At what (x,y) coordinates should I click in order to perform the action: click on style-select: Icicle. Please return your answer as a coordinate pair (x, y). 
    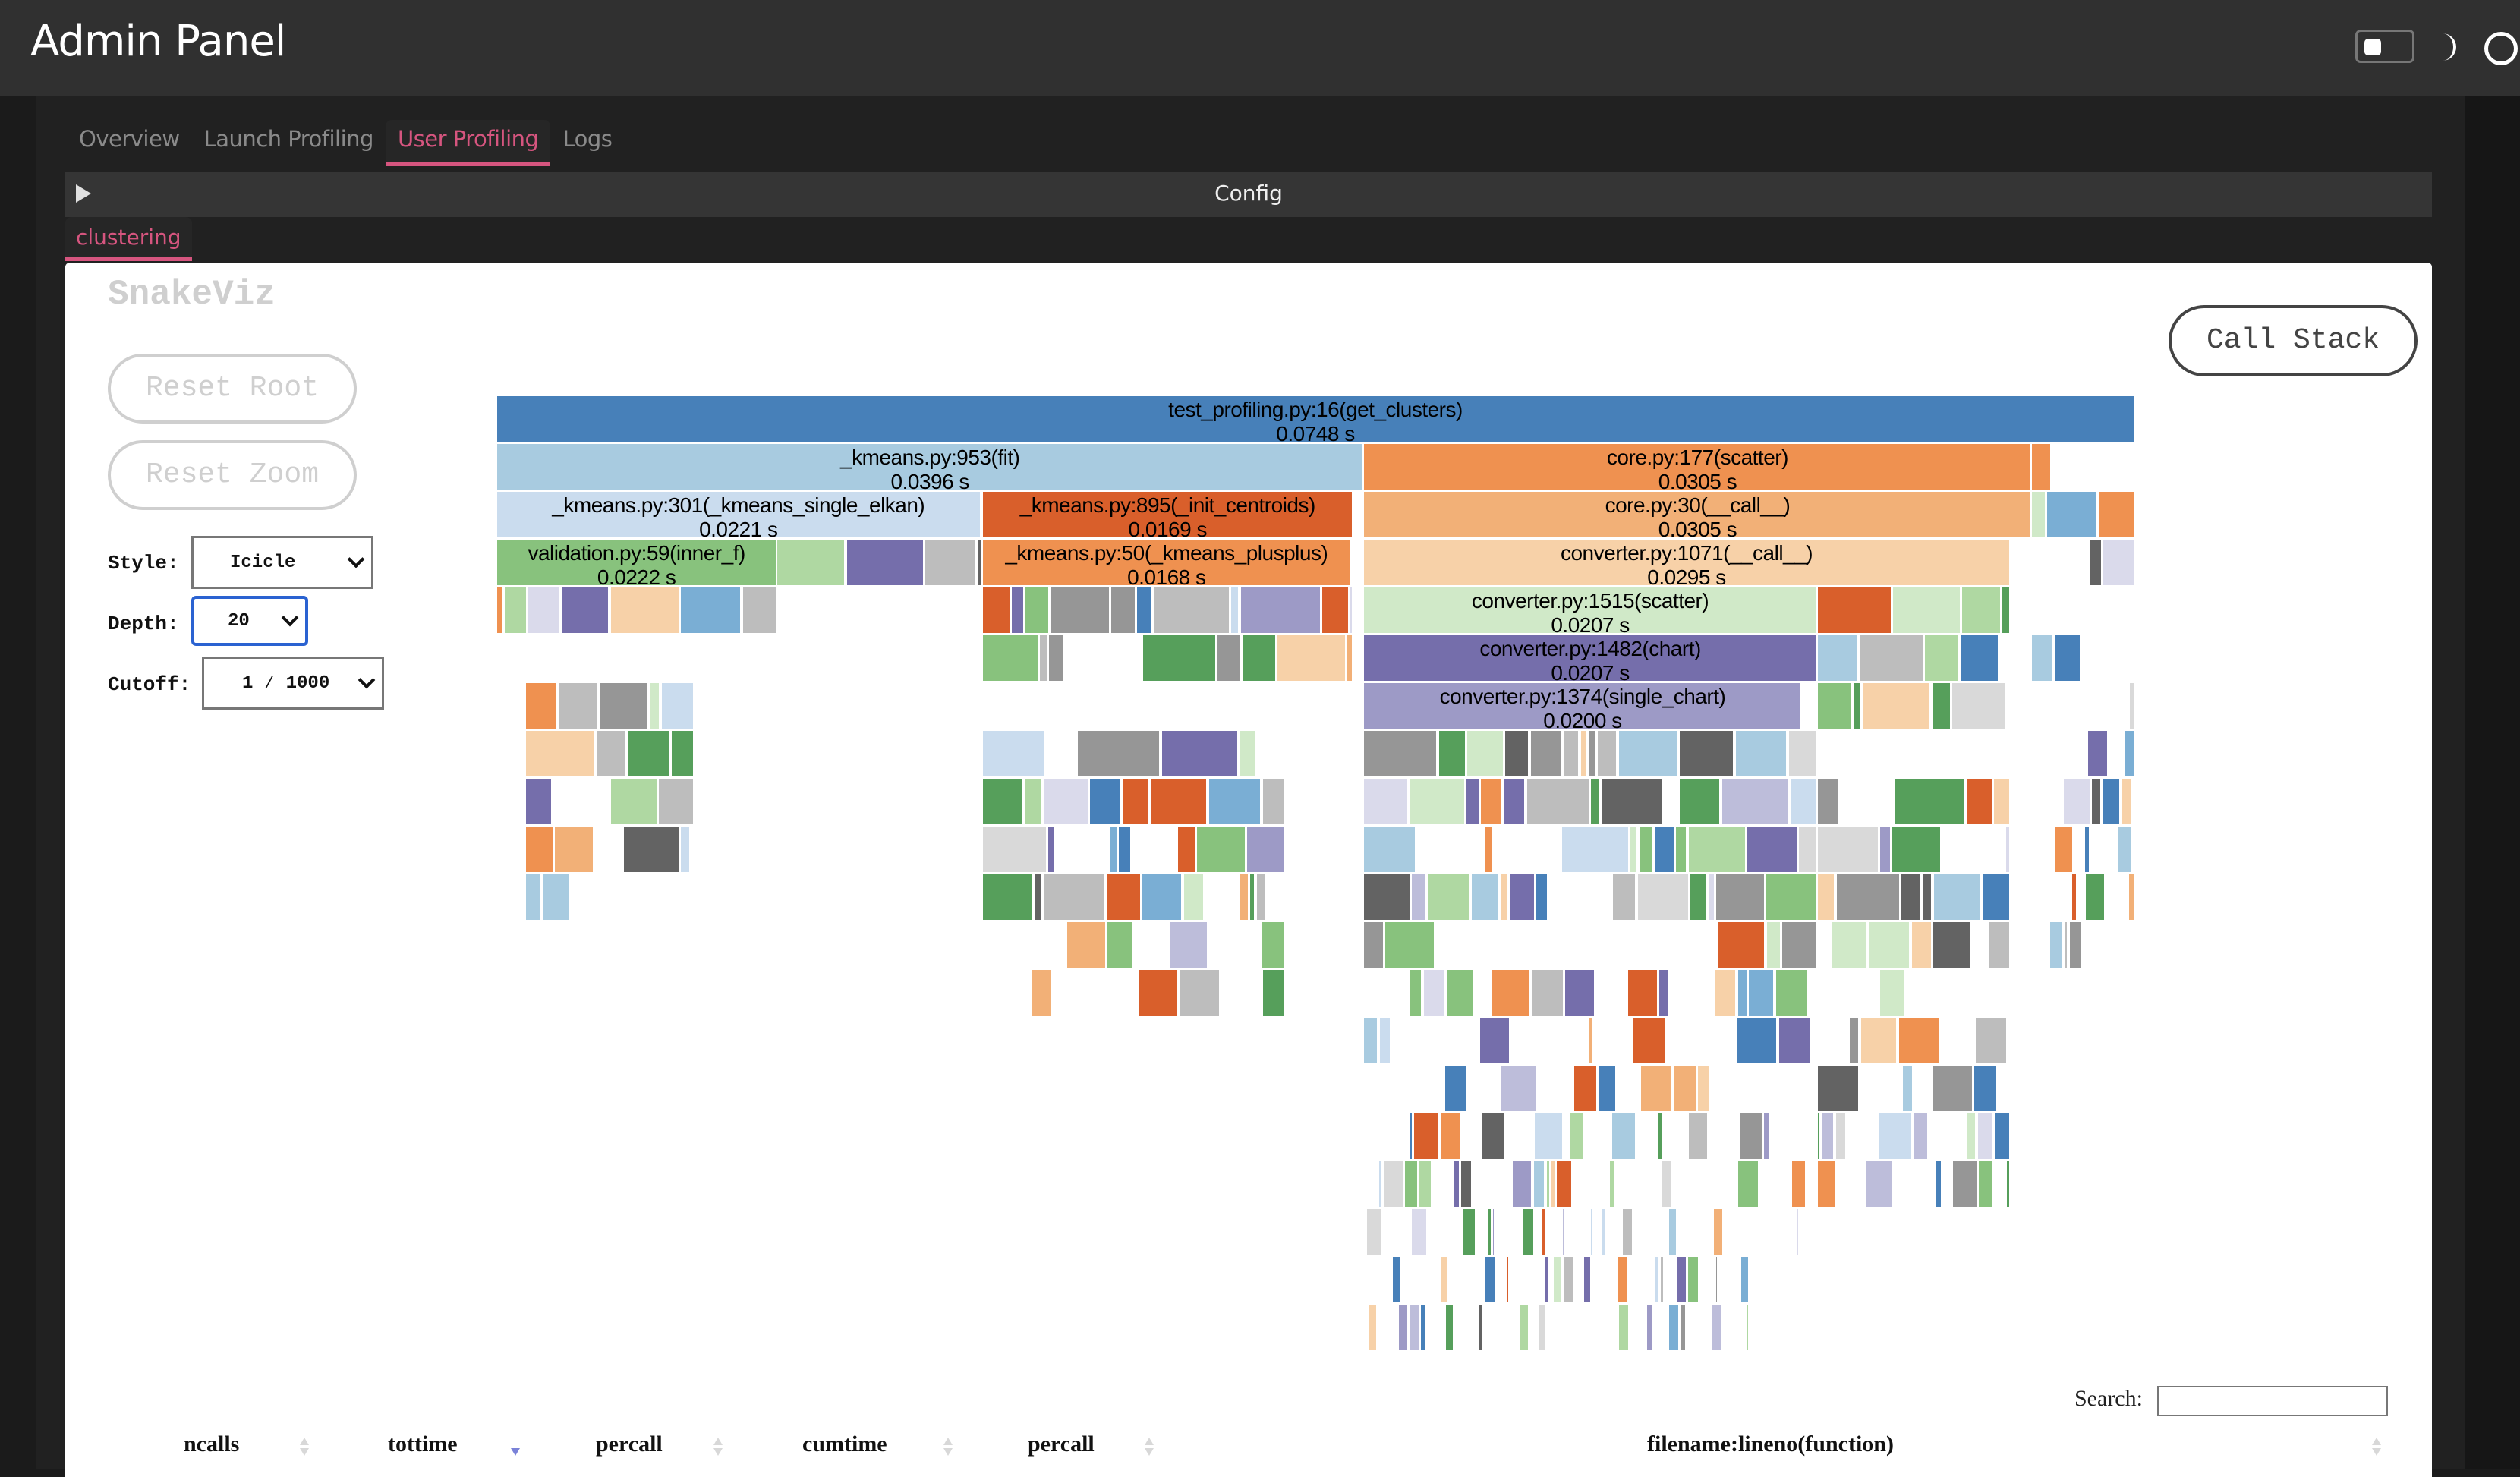
    Looking at the image, I should click on (282, 563).